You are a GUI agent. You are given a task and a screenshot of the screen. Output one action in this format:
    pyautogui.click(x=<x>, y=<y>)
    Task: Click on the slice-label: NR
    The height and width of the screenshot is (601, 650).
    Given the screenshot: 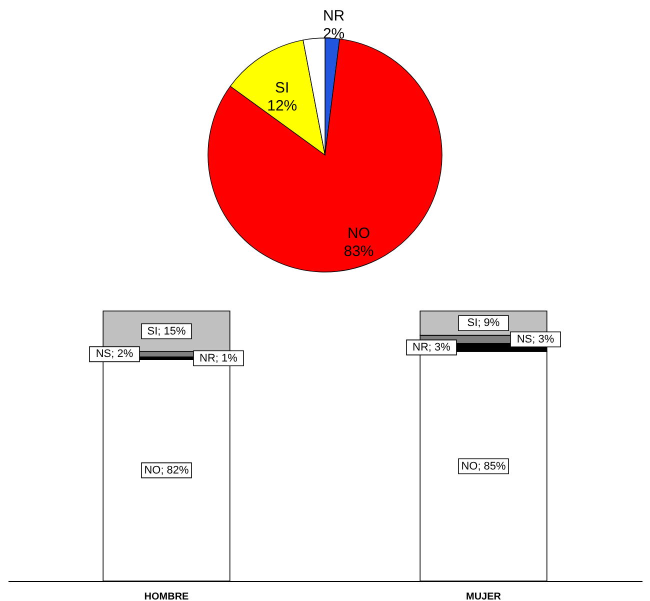 What is the action you would take?
    pyautogui.click(x=333, y=15)
    